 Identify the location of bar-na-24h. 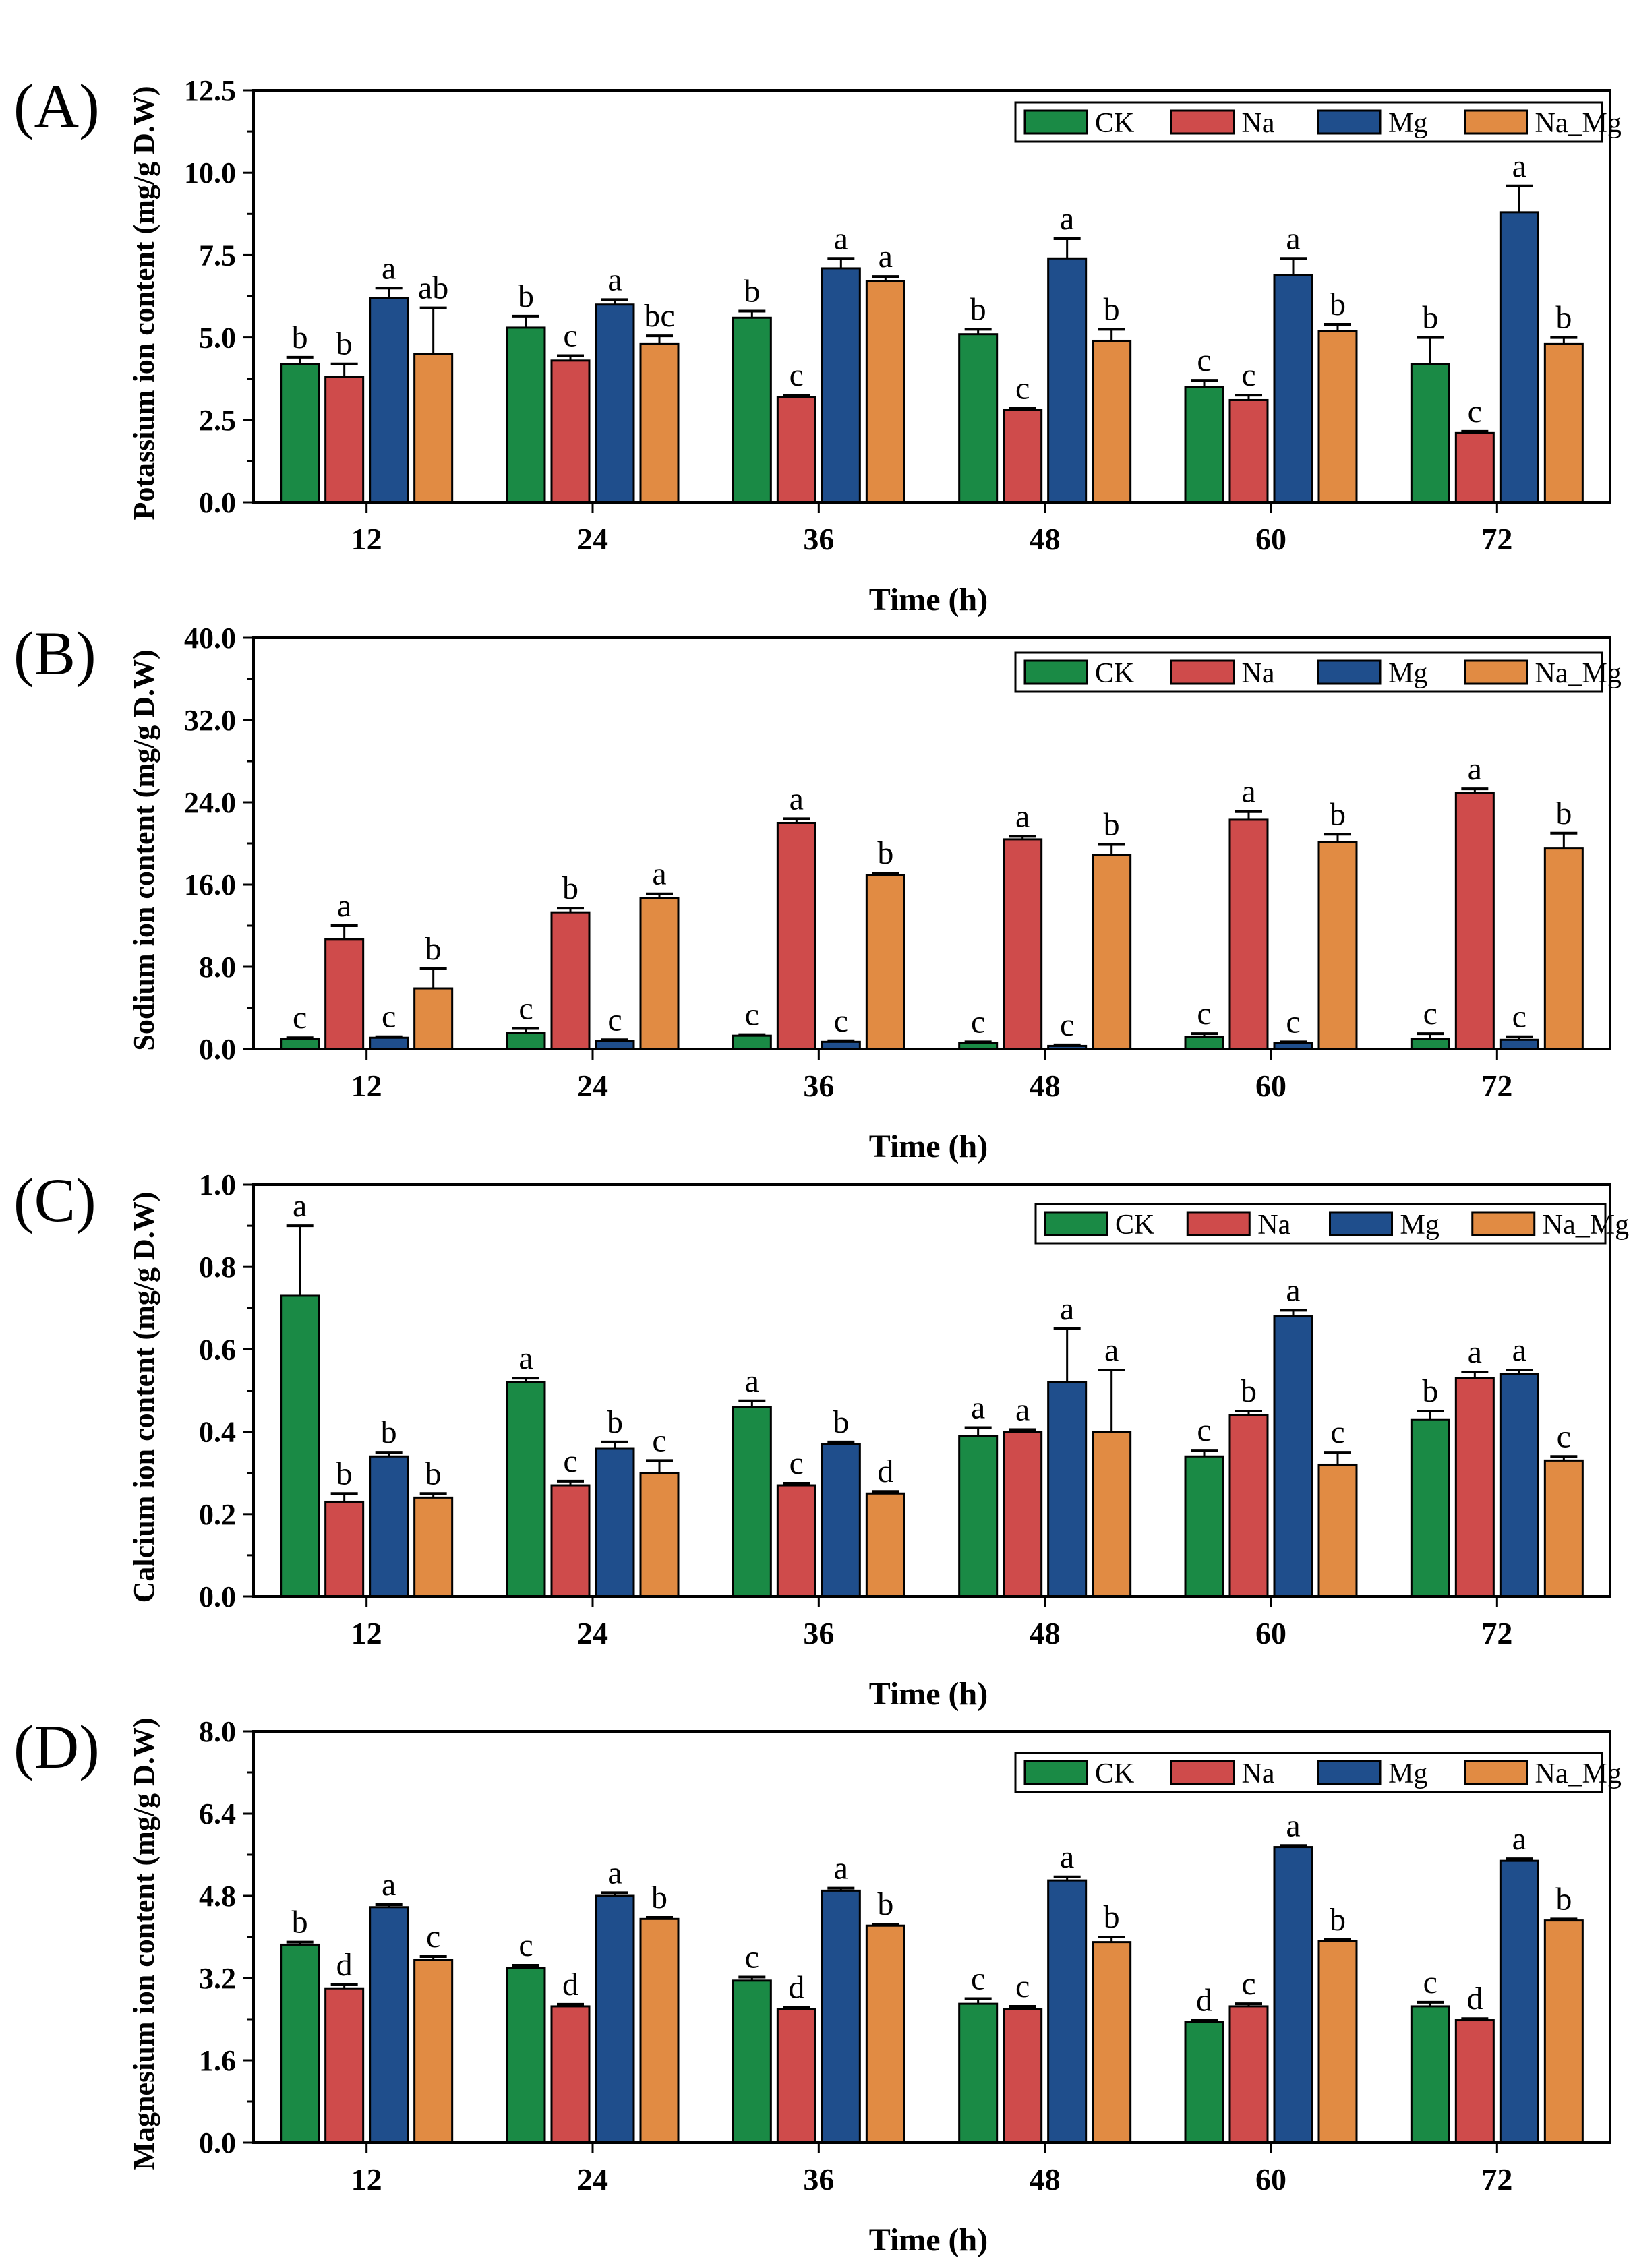
(571, 1541).